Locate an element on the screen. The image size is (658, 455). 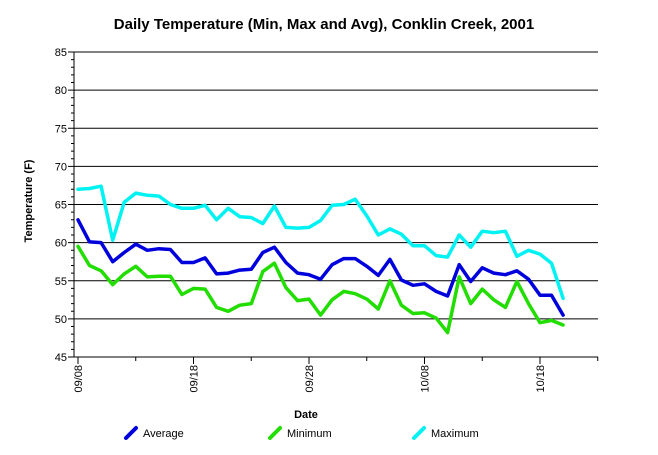
y-tick-label: 70 is located at coordinates (61, 167).